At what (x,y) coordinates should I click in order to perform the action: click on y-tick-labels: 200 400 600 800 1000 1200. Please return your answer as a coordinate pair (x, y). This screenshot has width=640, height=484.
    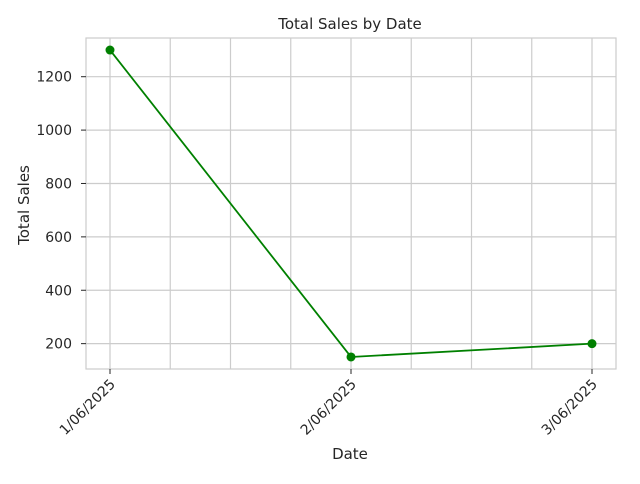
    Looking at the image, I should click on (61, 211).